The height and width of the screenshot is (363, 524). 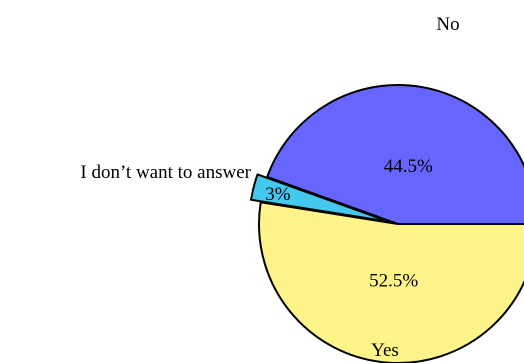 What do you see at coordinates (165, 172) in the screenshot?
I see `pie-category-label-2: I don’t want to answer` at bounding box center [165, 172].